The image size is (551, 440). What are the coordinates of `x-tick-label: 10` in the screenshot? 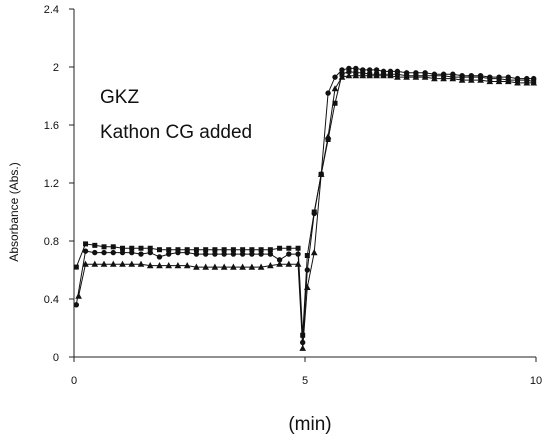 It's located at (536, 381).